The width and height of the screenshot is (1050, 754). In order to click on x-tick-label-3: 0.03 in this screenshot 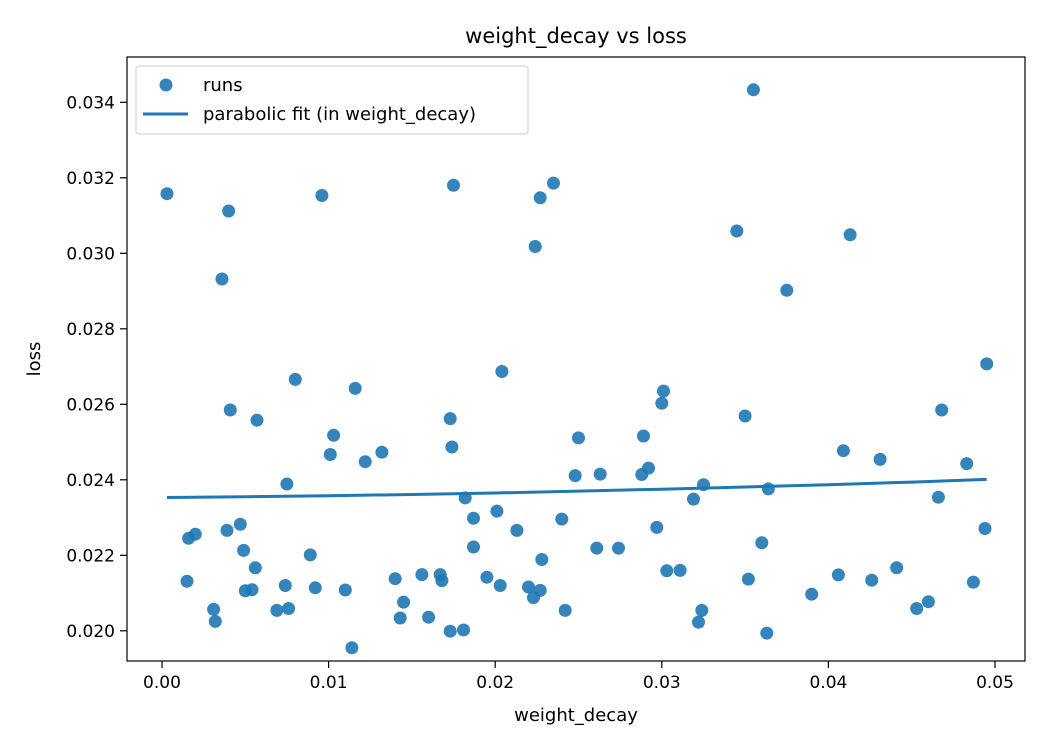, I will do `click(662, 683)`.